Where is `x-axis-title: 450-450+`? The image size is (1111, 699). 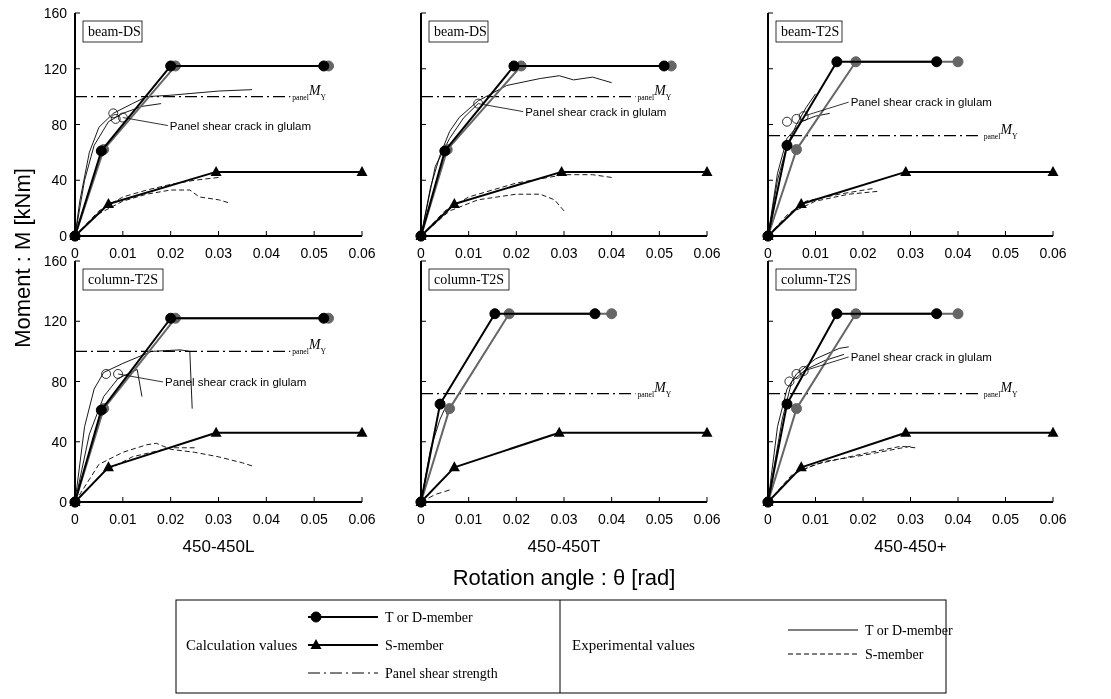
x-axis-title: 450-450+ is located at coordinates (910, 546).